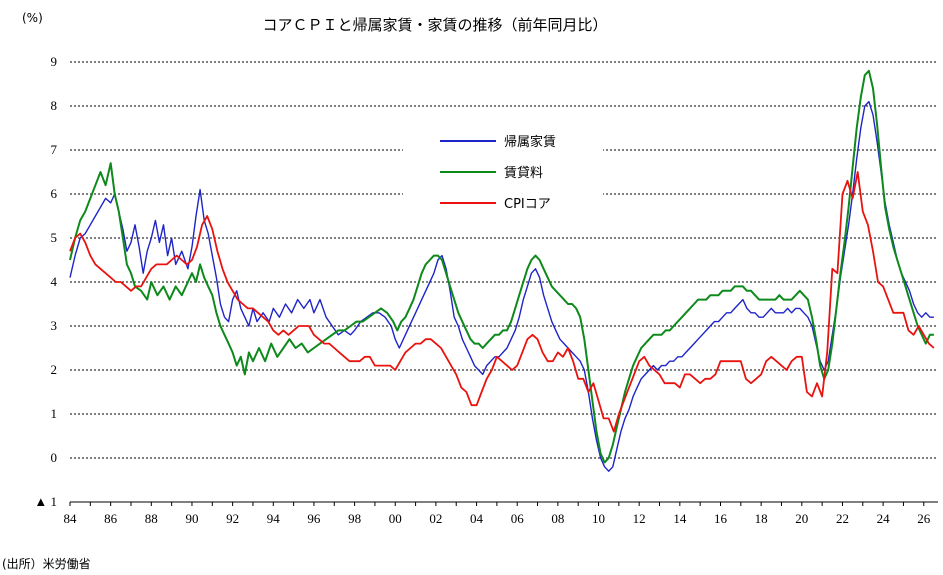 Image resolution: width=943 pixels, height=575 pixels. What do you see at coordinates (761, 518) in the screenshot?
I see `x-tick-label: 18` at bounding box center [761, 518].